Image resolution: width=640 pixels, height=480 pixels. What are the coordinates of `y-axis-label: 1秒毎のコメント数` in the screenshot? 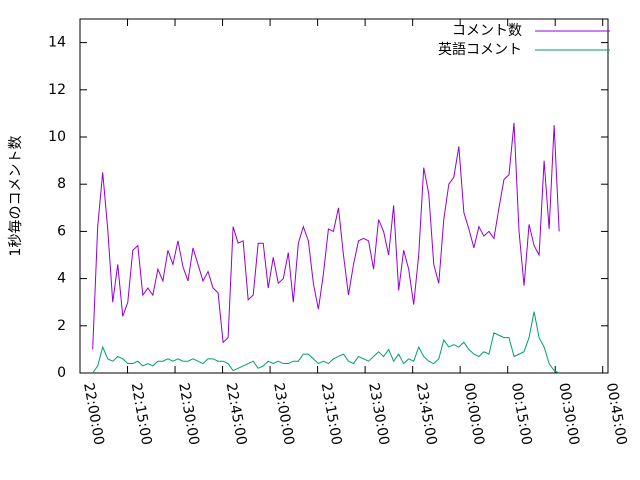 It's located at (16, 196).